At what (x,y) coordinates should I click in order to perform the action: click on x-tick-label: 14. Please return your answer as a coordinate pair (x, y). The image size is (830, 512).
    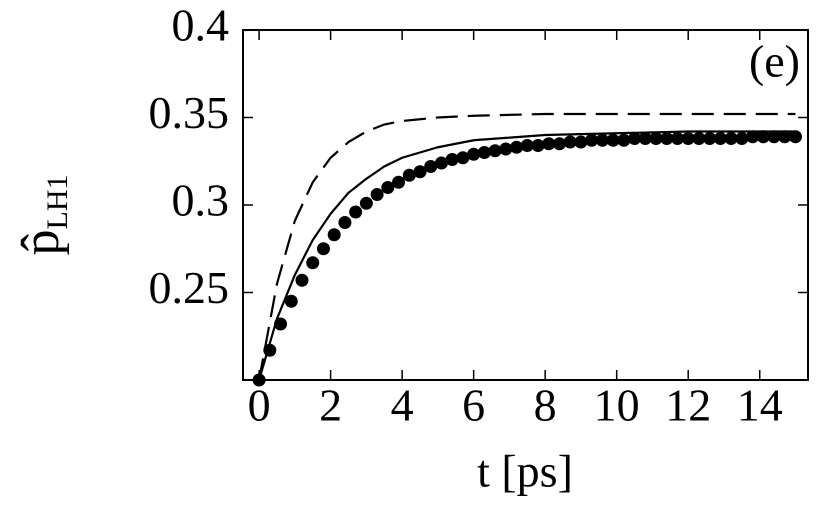
    Looking at the image, I should click on (760, 405).